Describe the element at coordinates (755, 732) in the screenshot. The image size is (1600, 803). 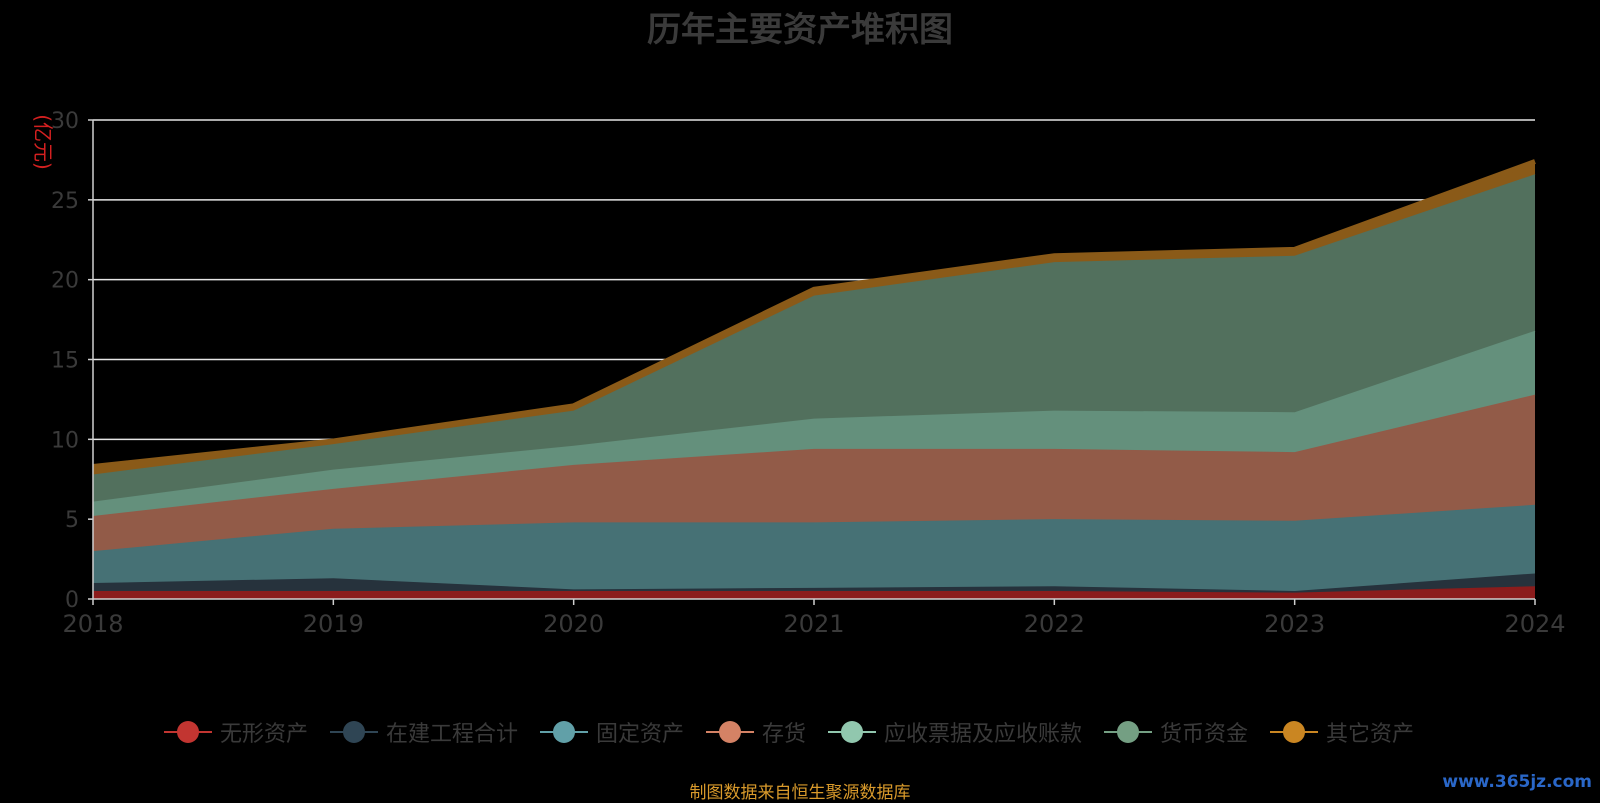
I see `legend-item-3: 存货` at that location.